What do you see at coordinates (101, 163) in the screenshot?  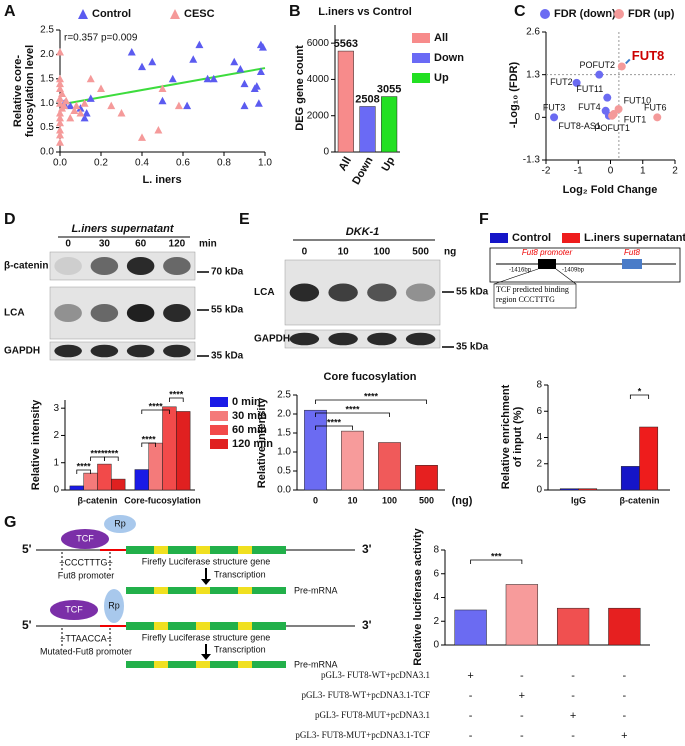 I see `x-tick-label: 0.2` at bounding box center [101, 163].